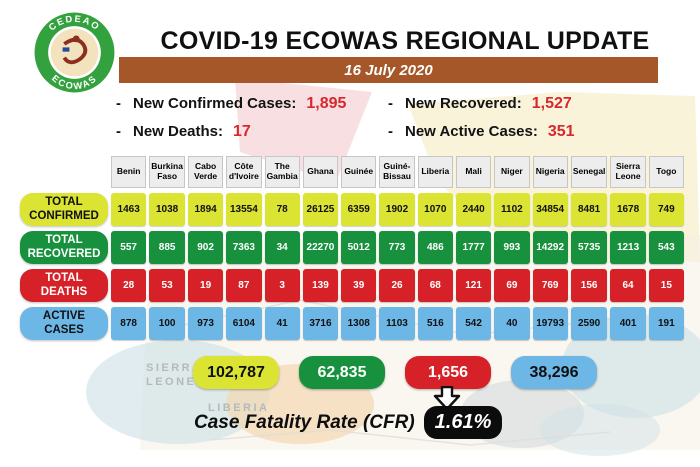  Describe the element at coordinates (435, 323) in the screenshot. I see `table-cell: 516` at that location.